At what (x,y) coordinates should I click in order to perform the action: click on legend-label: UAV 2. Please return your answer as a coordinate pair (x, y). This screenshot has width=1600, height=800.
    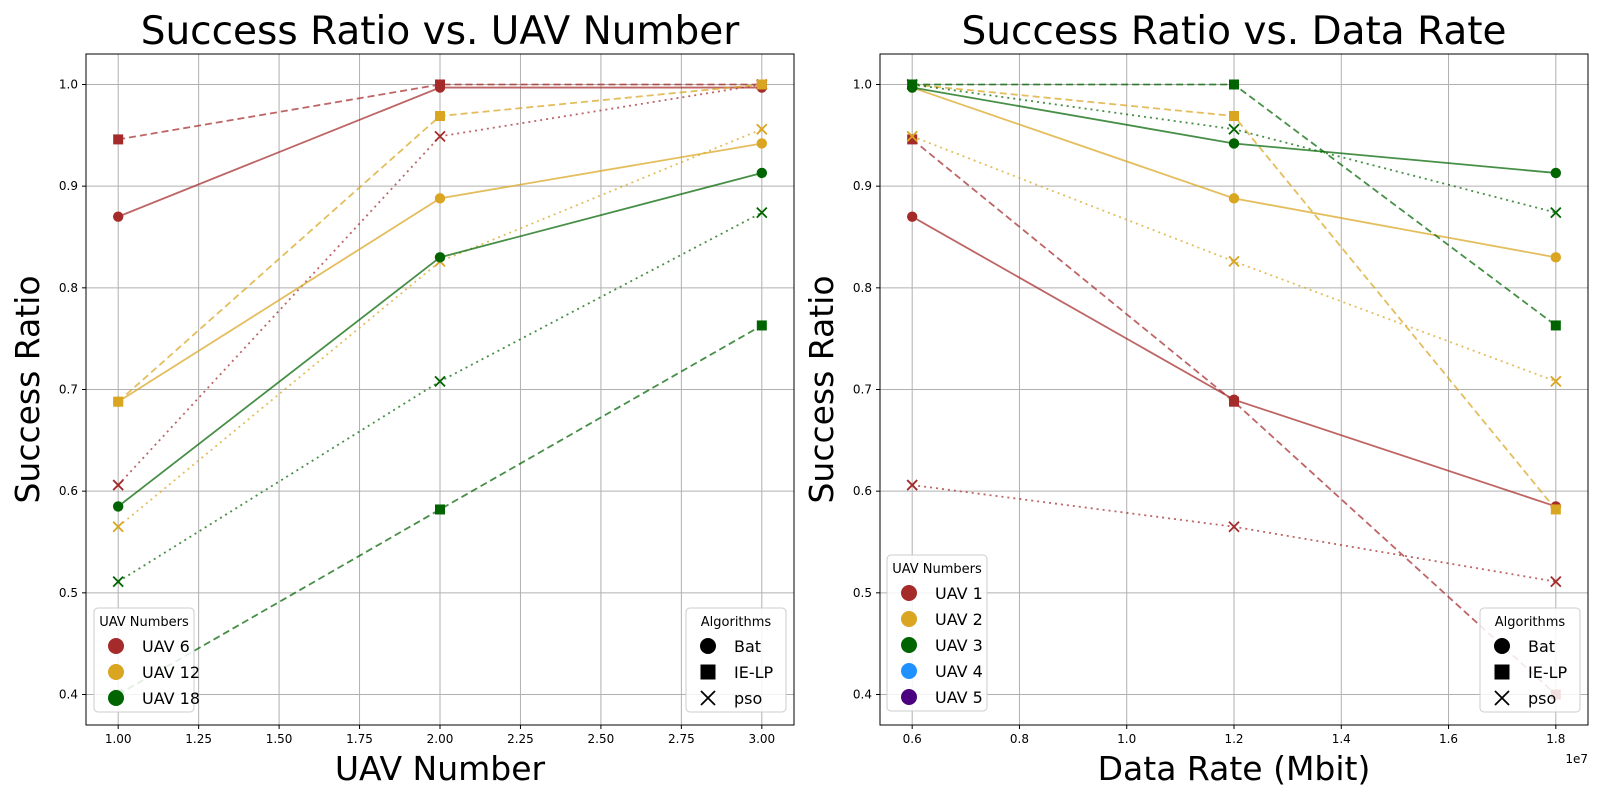
    Looking at the image, I should click on (959, 619).